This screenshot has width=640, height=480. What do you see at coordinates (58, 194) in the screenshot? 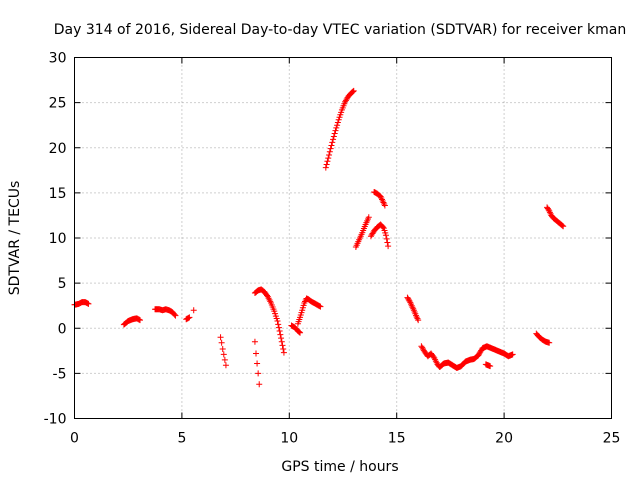
I see `y-tick-label: 15` at bounding box center [58, 194].